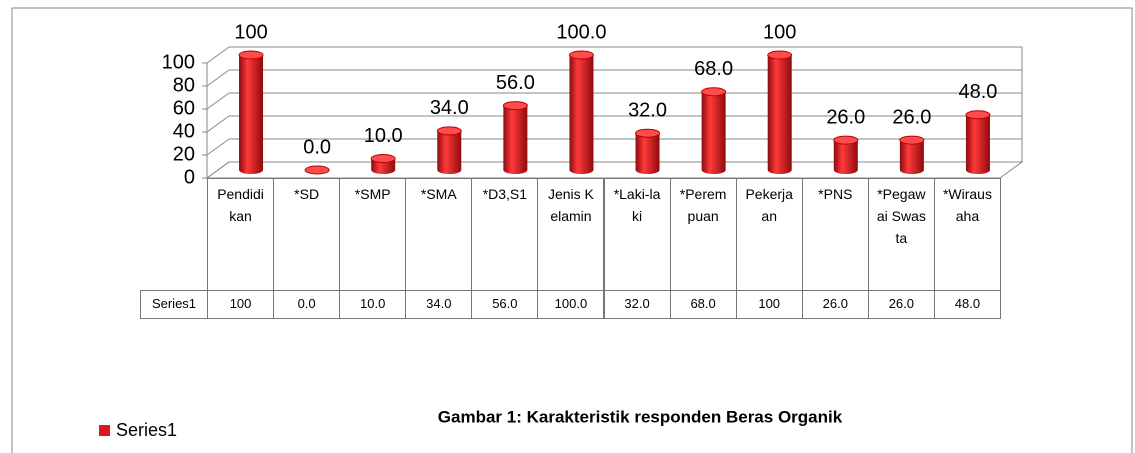 The image size is (1135, 453). What do you see at coordinates (184, 154) in the screenshot?
I see `y-tick-label: 20` at bounding box center [184, 154].